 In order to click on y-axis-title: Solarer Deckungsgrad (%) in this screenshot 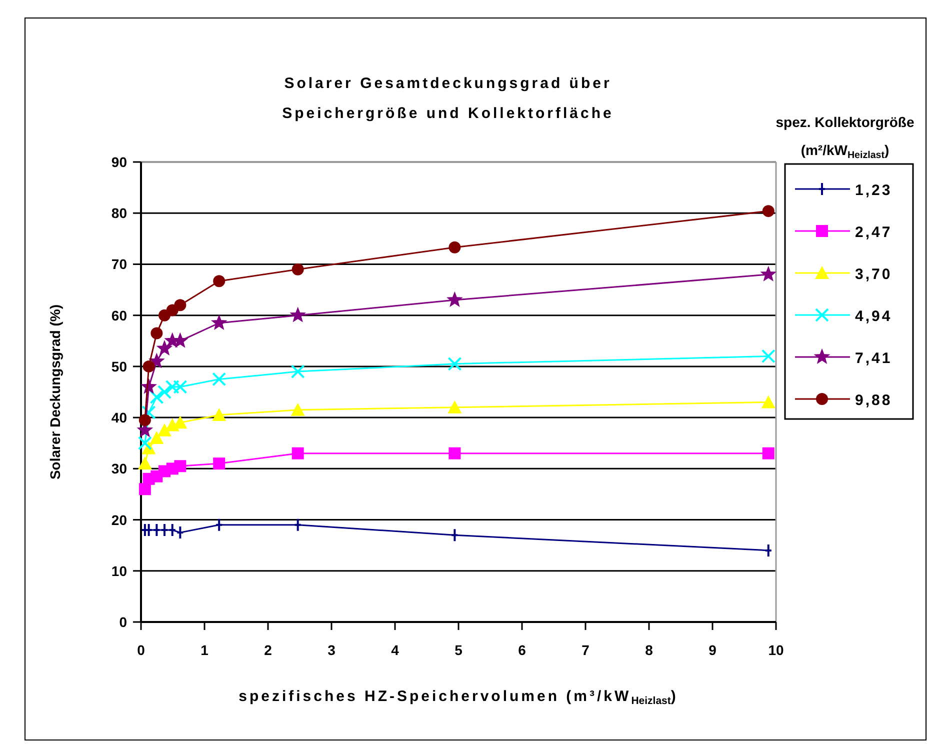, I will do `click(55, 392)`.